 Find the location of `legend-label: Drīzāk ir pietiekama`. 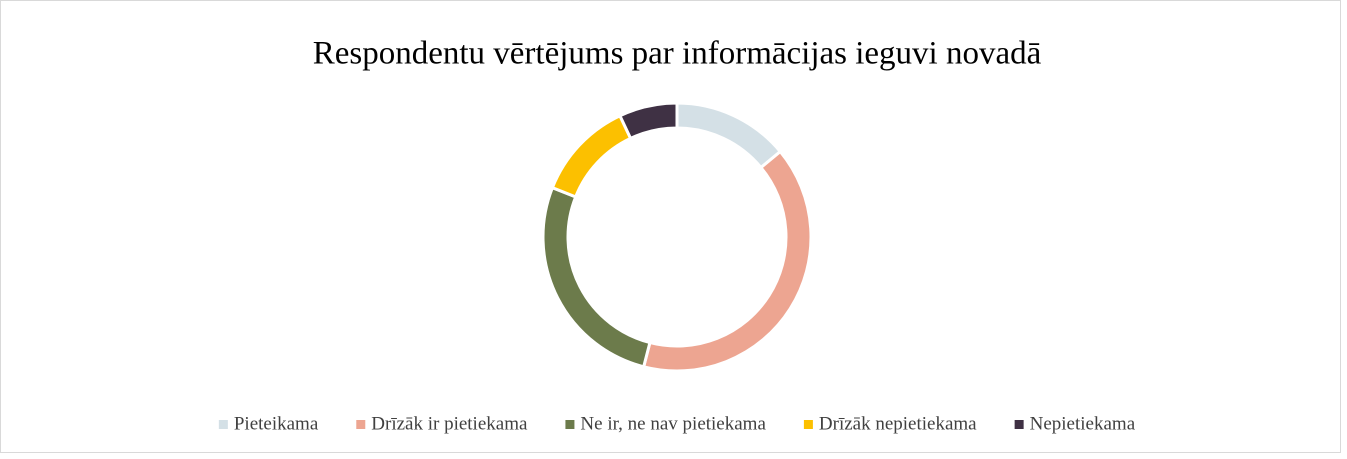

legend-label: Drīzāk ir pietiekama is located at coordinates (449, 423).